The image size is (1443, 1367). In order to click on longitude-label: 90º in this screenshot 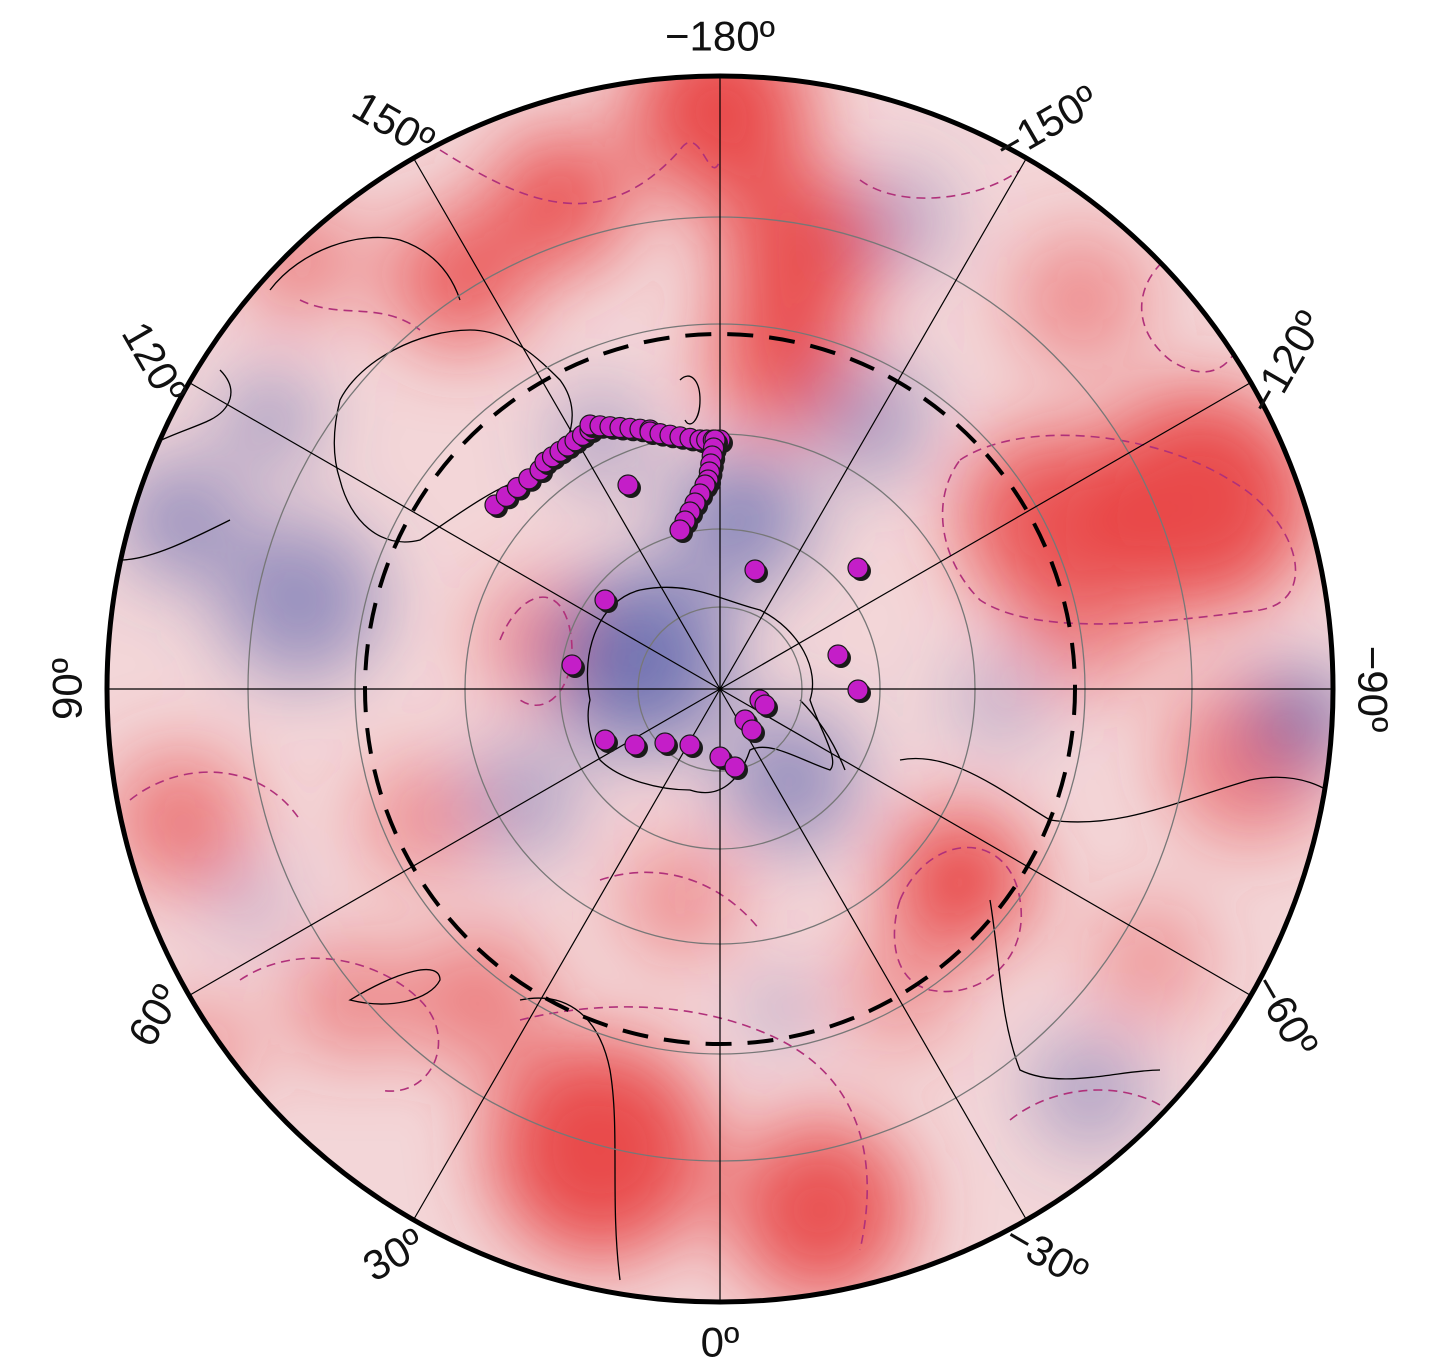, I will do `click(67, 689)`.